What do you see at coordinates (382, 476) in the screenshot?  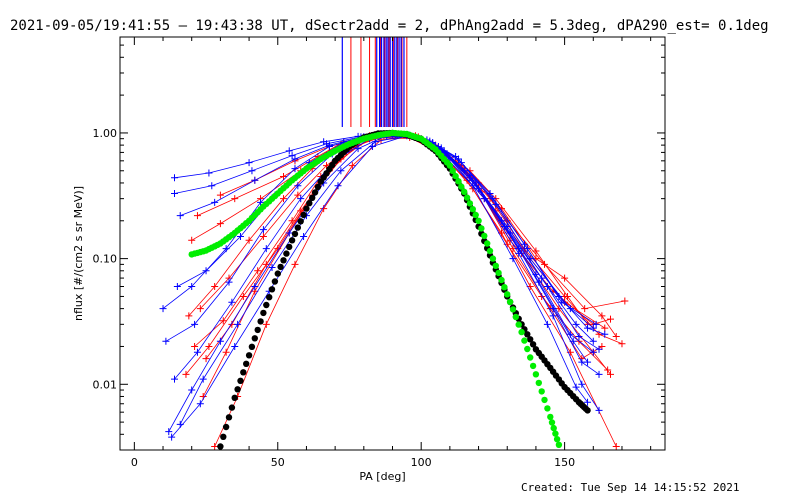 I see `x-axis-label: PA [deg]` at bounding box center [382, 476].